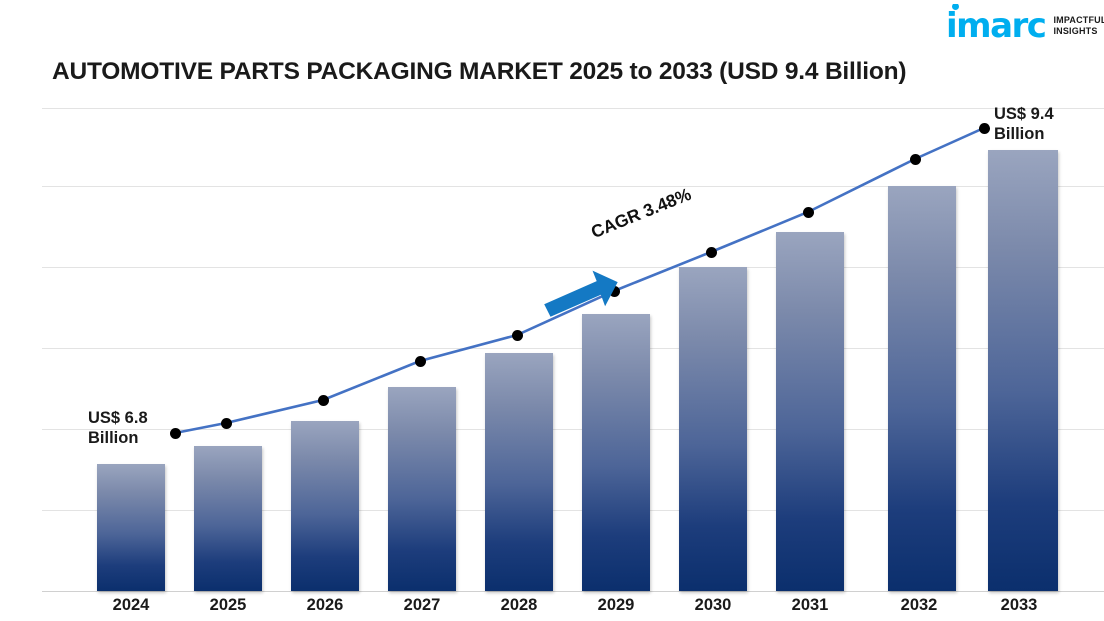  What do you see at coordinates (325, 605) in the screenshot?
I see `x-axis-label-2026: 2026` at bounding box center [325, 605].